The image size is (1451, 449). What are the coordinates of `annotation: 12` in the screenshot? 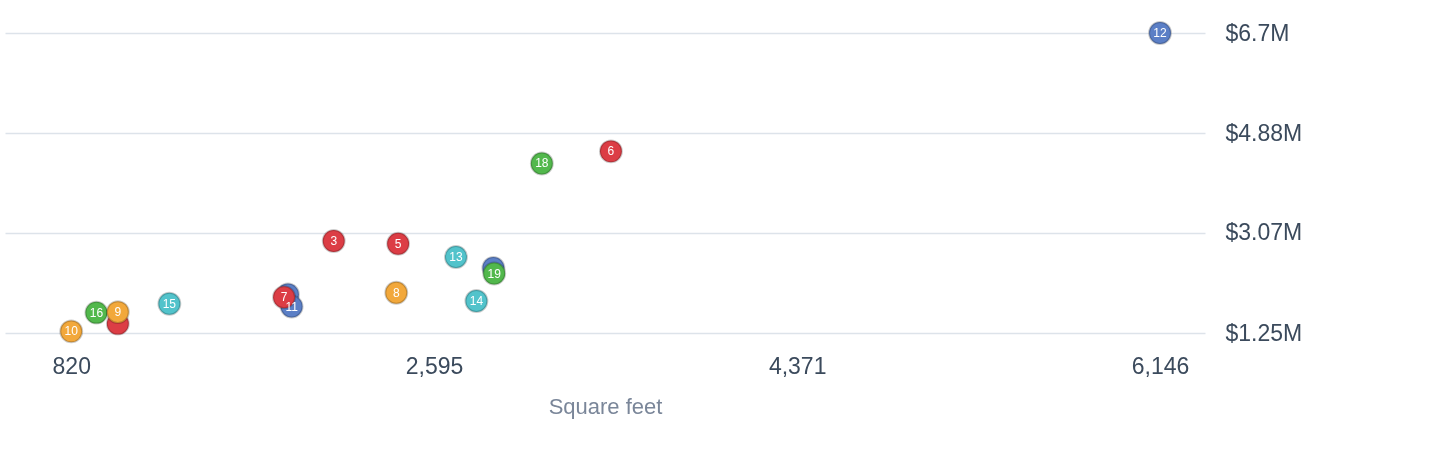 It's located at (1160, 33).